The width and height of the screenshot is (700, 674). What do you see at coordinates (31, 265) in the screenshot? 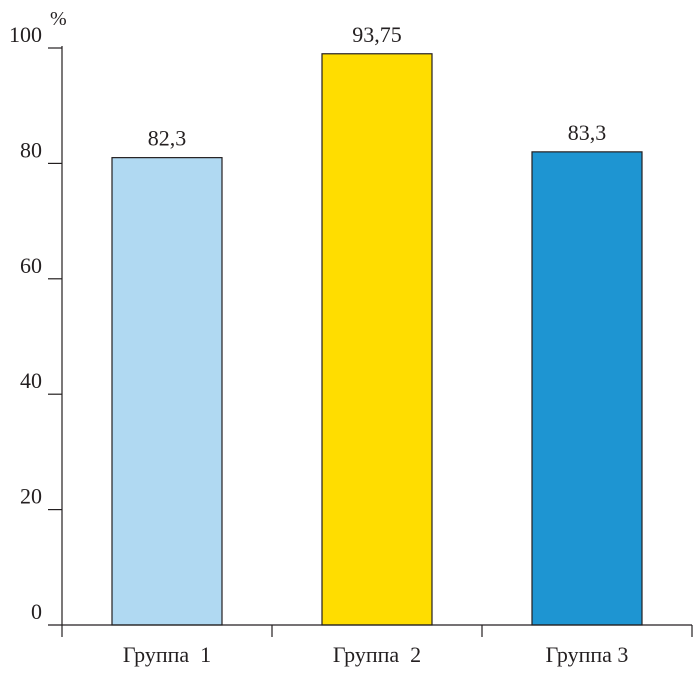
I see `y-tick-label: 60` at bounding box center [31, 265].